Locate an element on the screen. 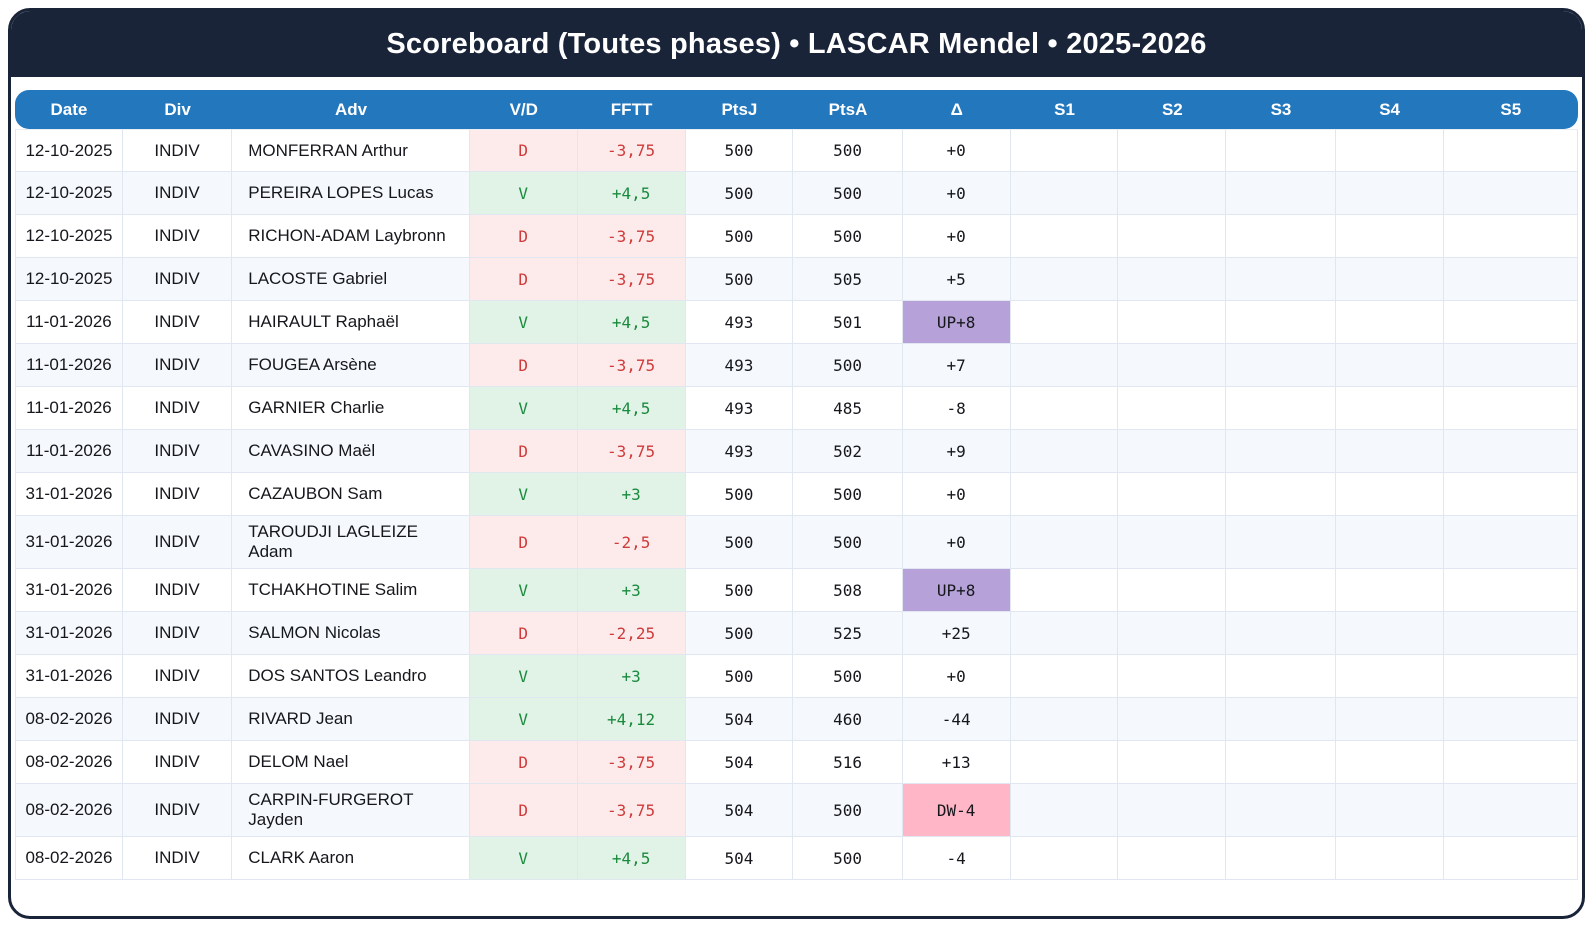  cell-delta: +9 is located at coordinates (956, 451).